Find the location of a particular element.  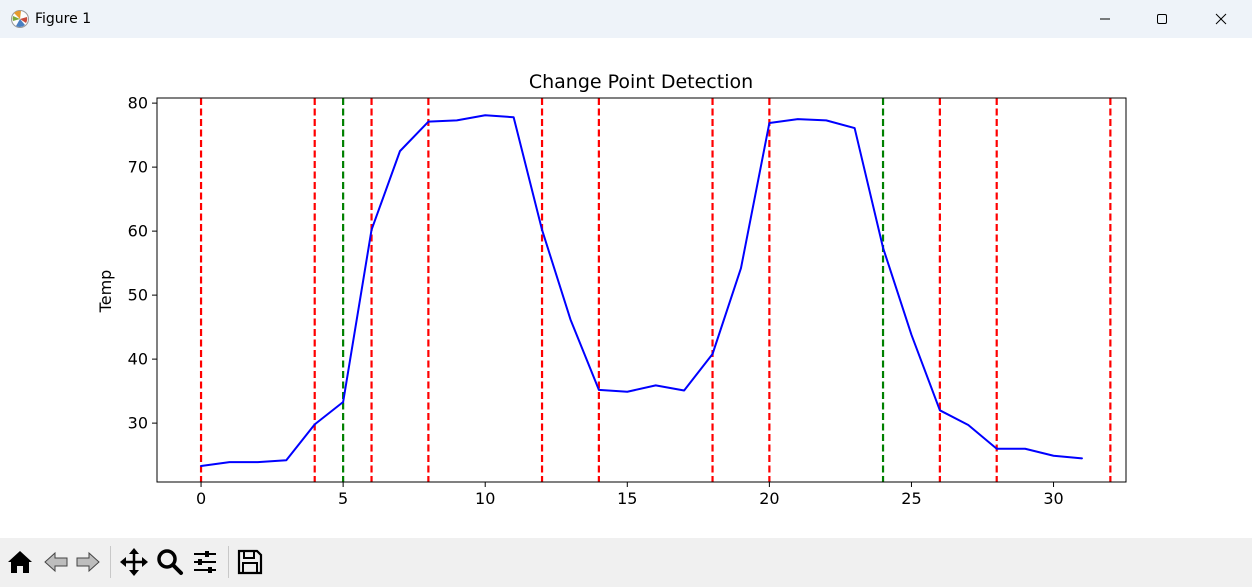

y-tick-label: 50 is located at coordinates (138, 295).